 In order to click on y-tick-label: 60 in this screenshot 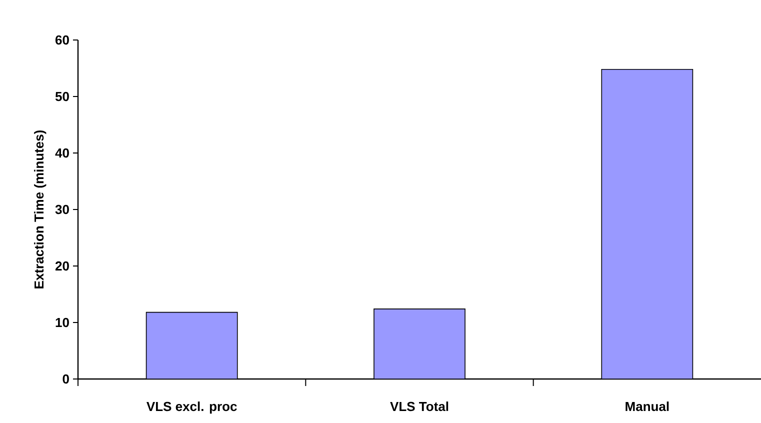, I will do `click(62, 40)`.